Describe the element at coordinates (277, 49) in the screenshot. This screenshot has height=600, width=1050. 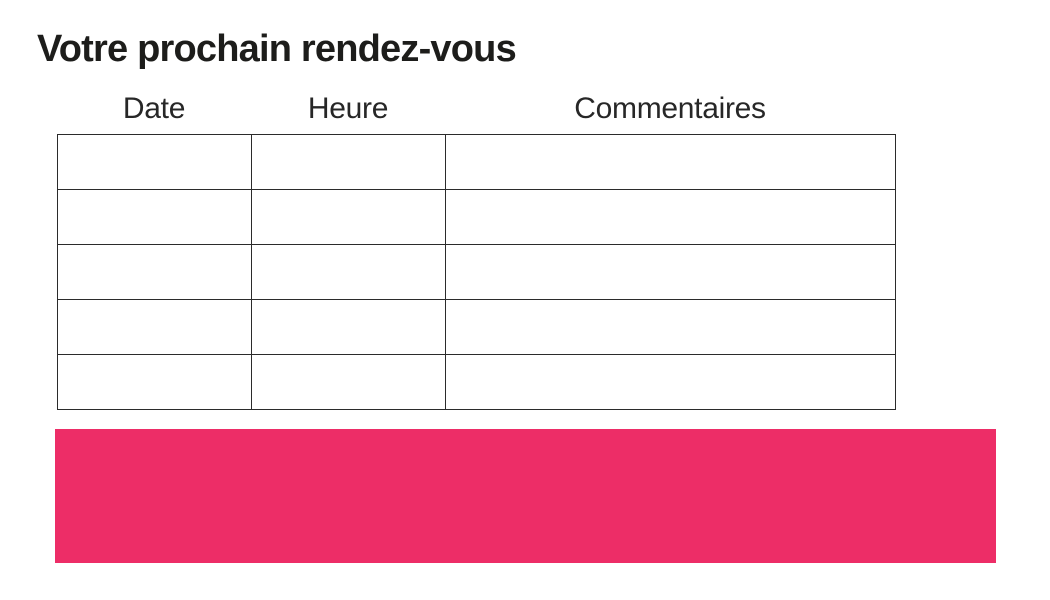
I see `page-title: Votre prochain rendez-vous` at that location.